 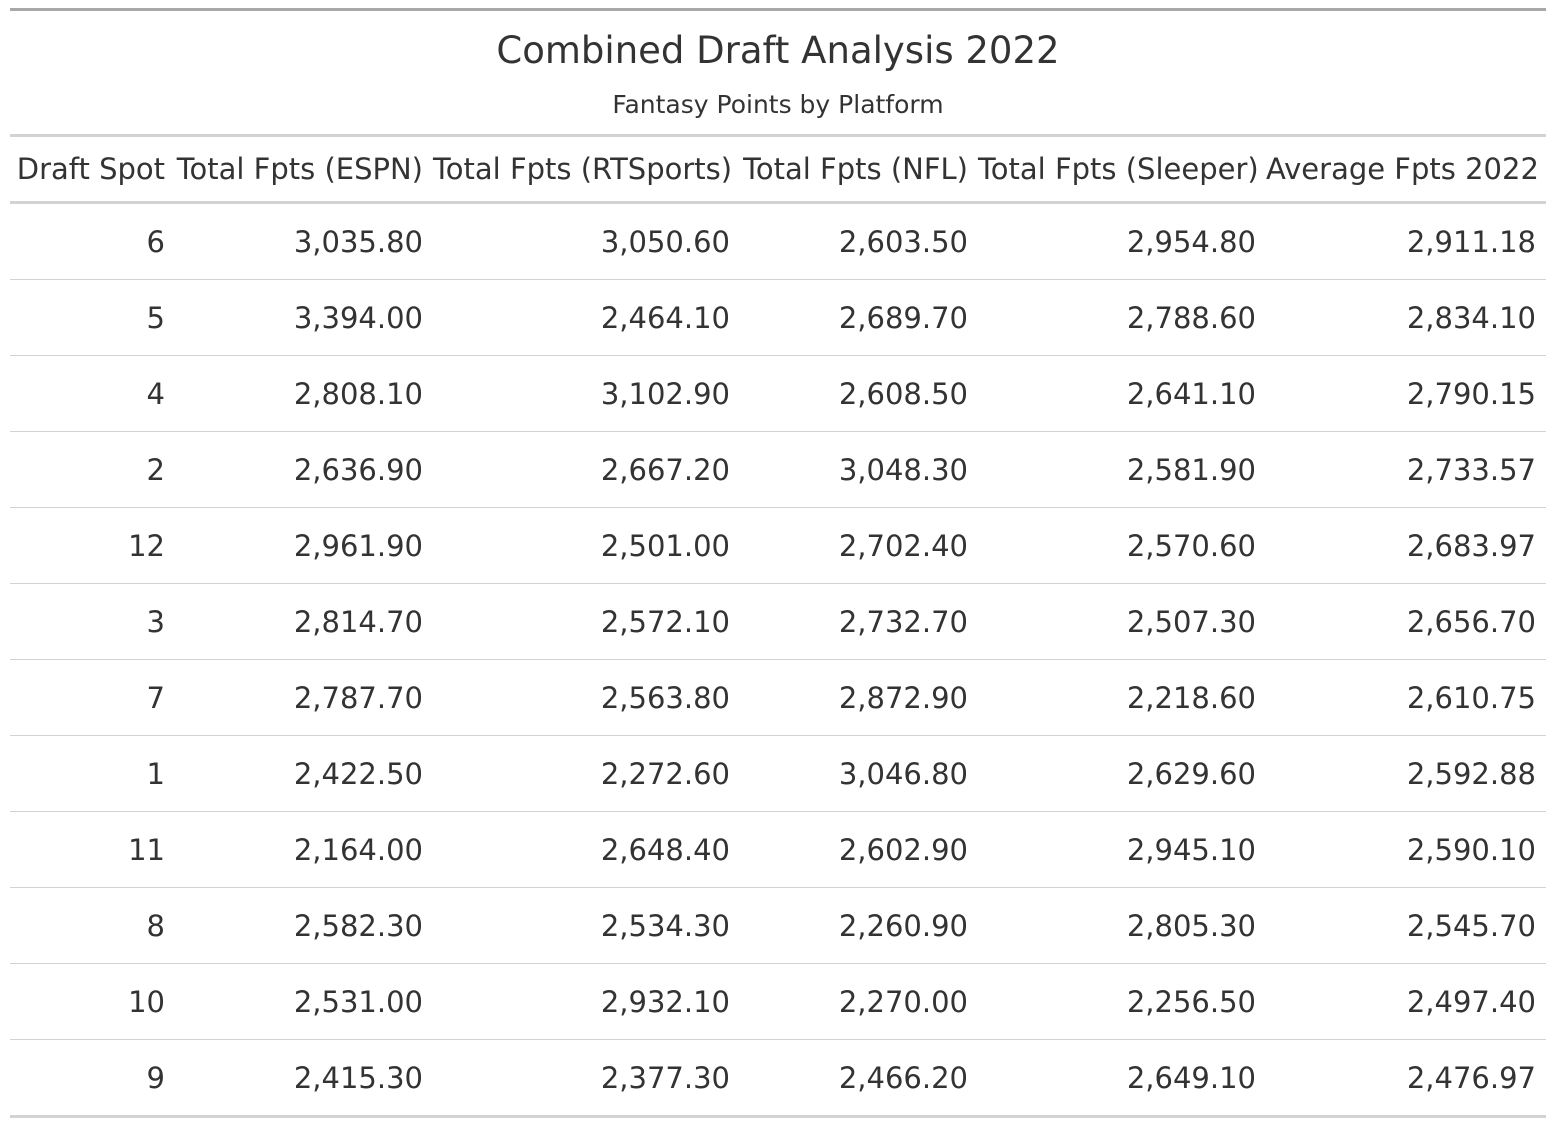 I want to click on cell-rtsports: 2,563.80, so click(x=586, y=697).